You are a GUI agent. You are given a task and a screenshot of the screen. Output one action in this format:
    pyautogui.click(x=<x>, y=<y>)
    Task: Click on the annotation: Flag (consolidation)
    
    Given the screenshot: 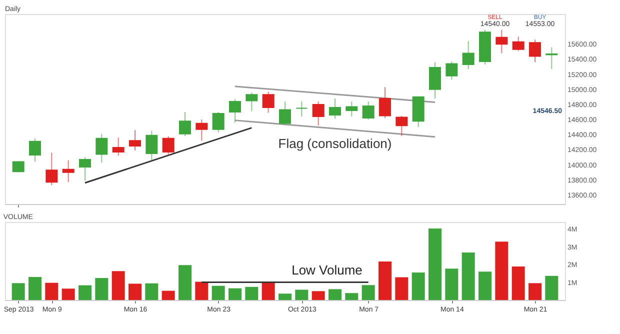 What is the action you would take?
    pyautogui.click(x=335, y=143)
    